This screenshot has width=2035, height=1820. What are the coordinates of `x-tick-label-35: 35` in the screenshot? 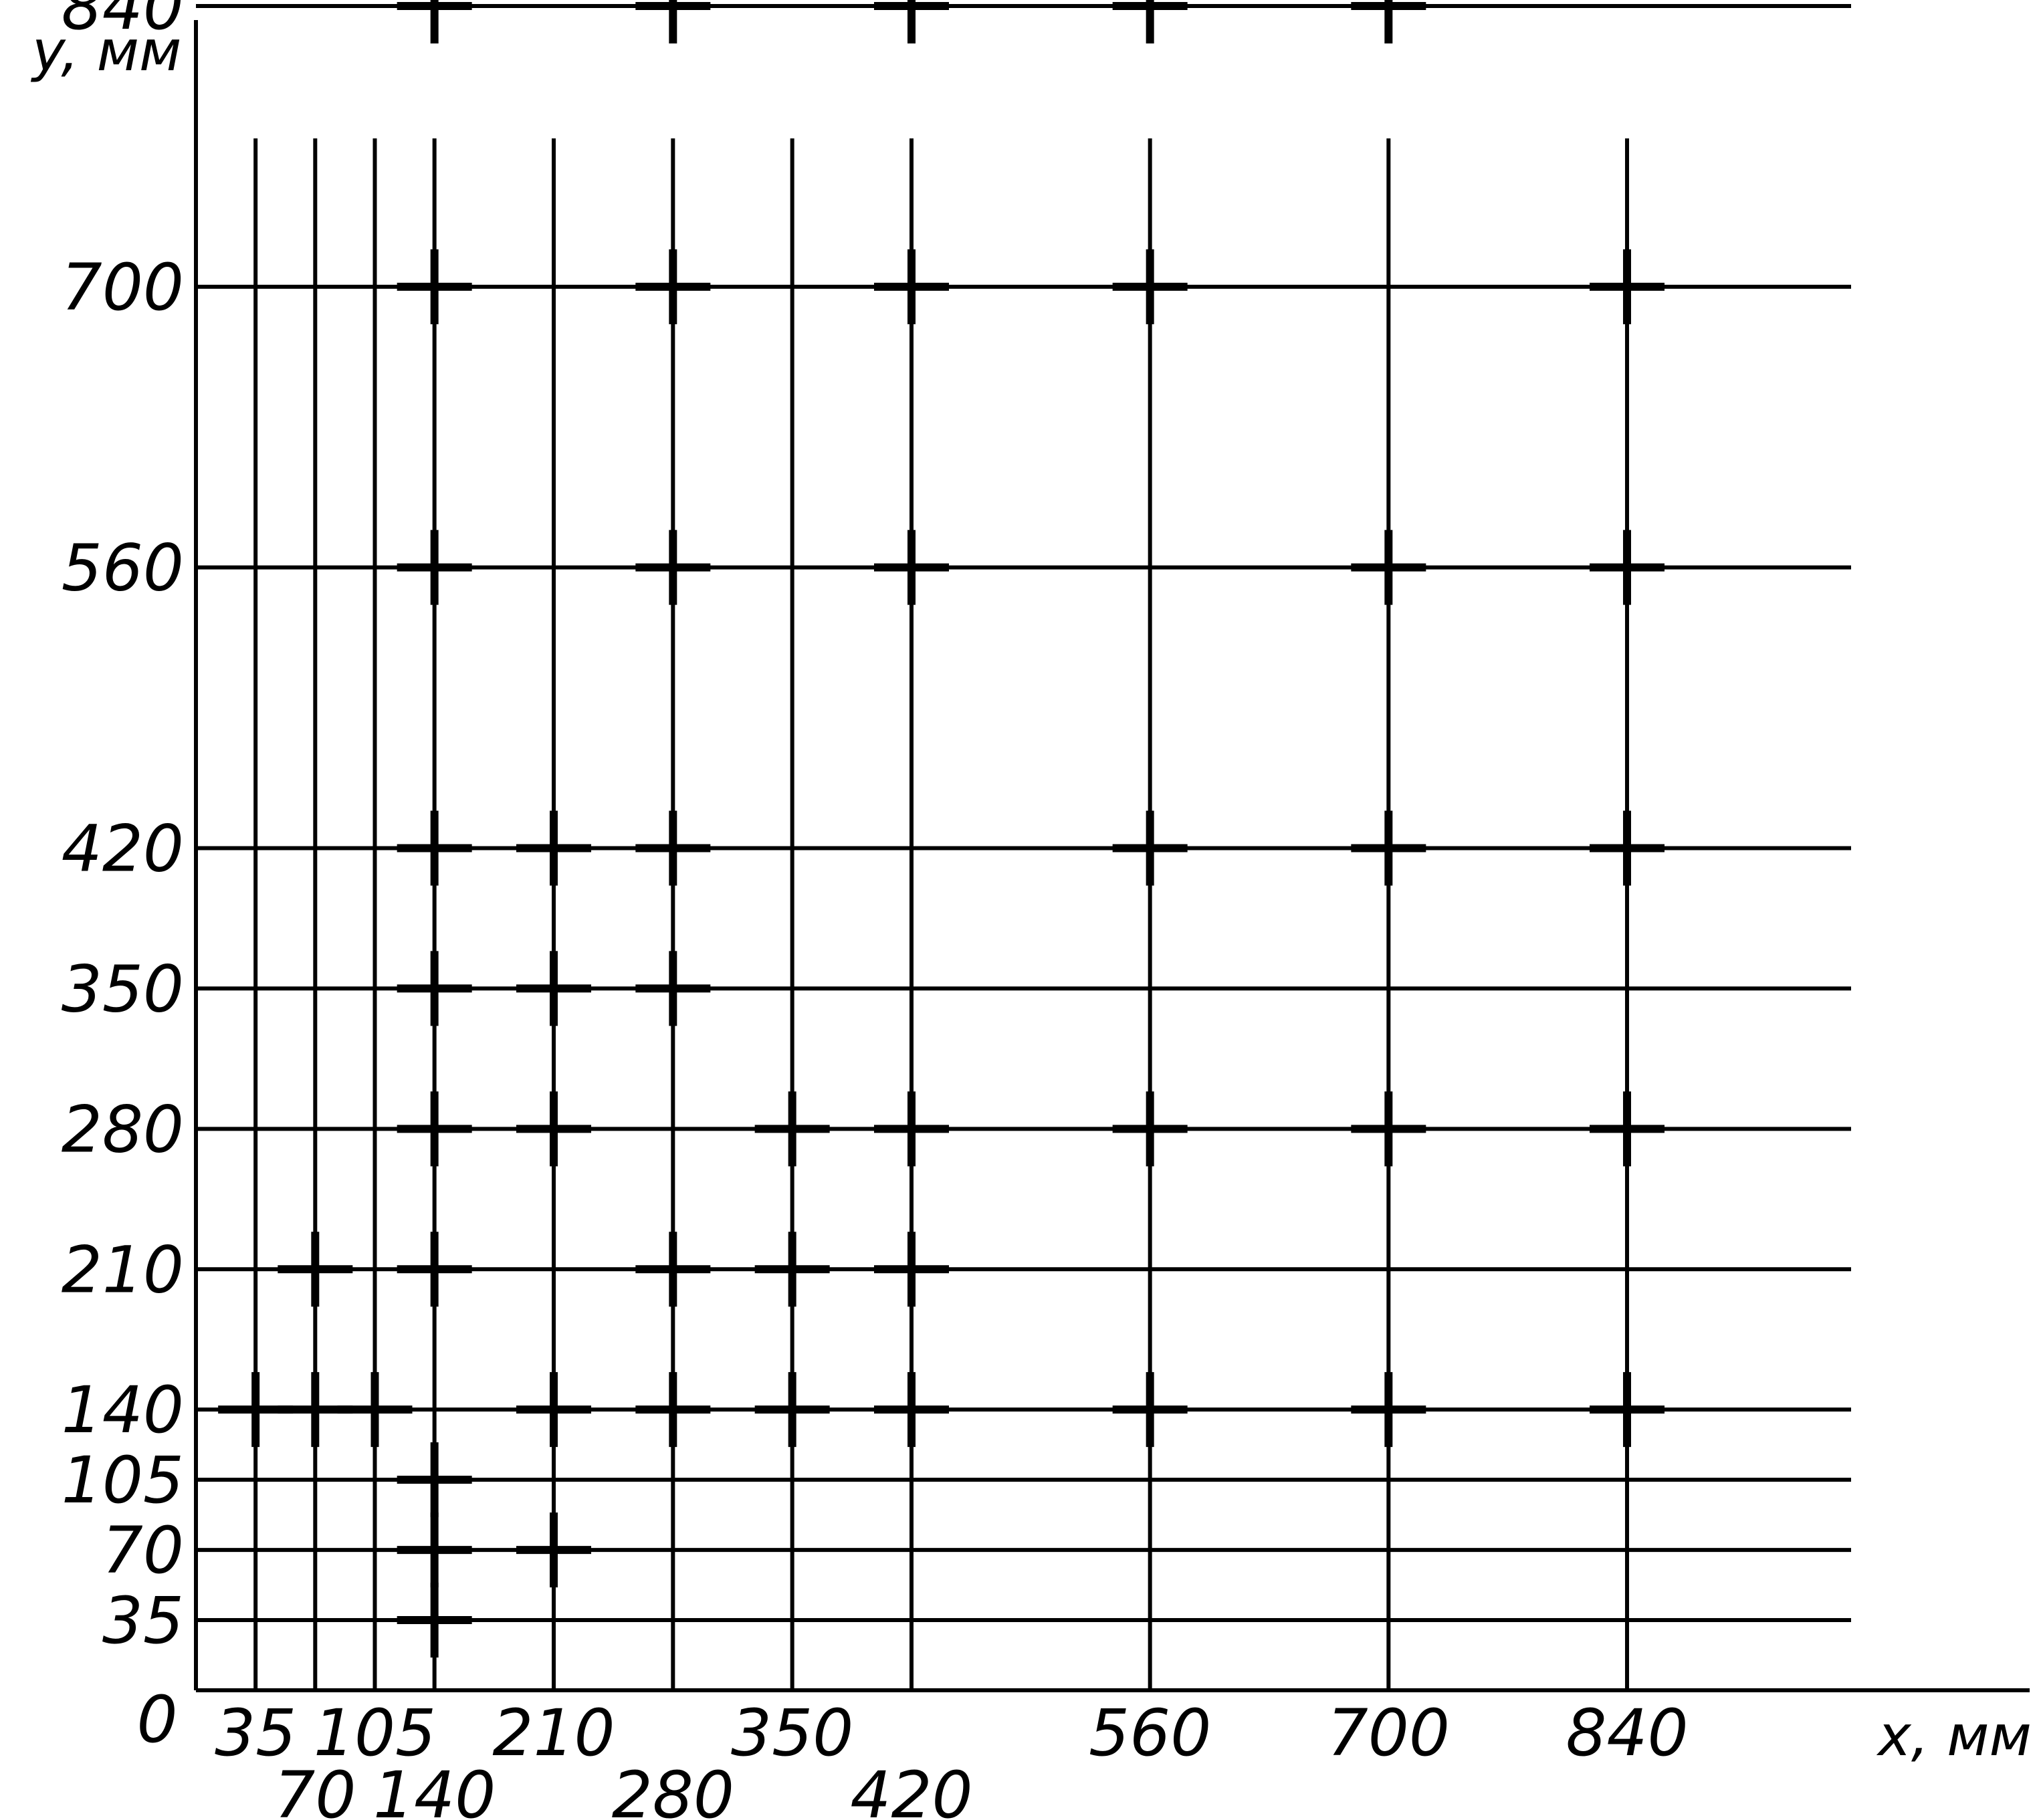 It's located at (255, 1733).